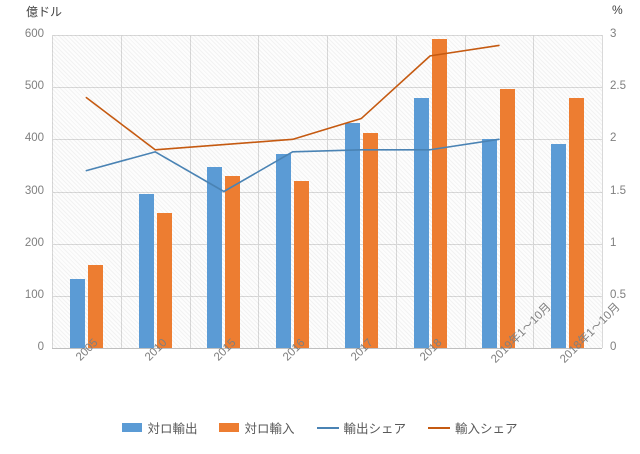 The height and width of the screenshot is (454, 640). I want to click on right-axis-tick-label: 1, so click(613, 242).